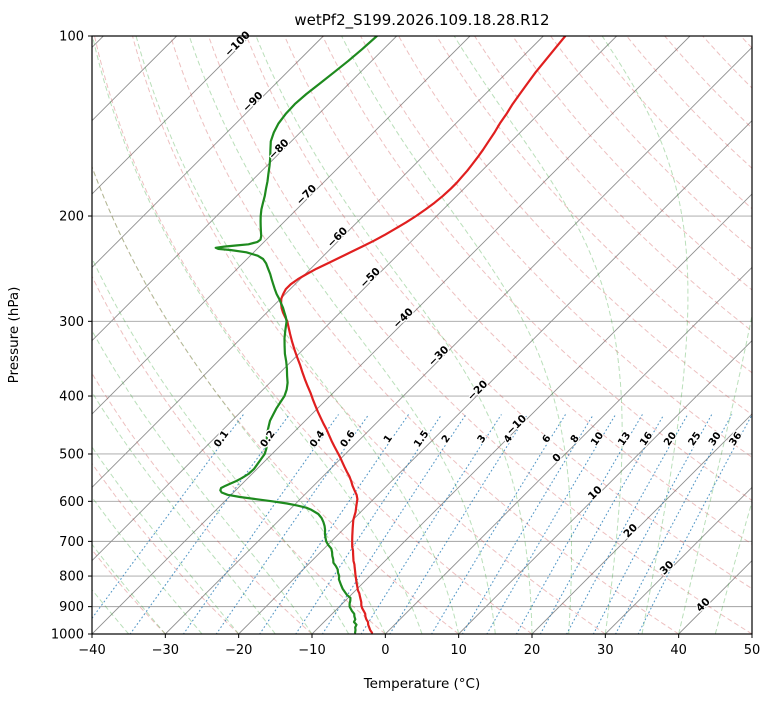 This screenshot has height=712, width=775. Describe the element at coordinates (71, 607) in the screenshot. I see `y-tick-label: 900` at that location.